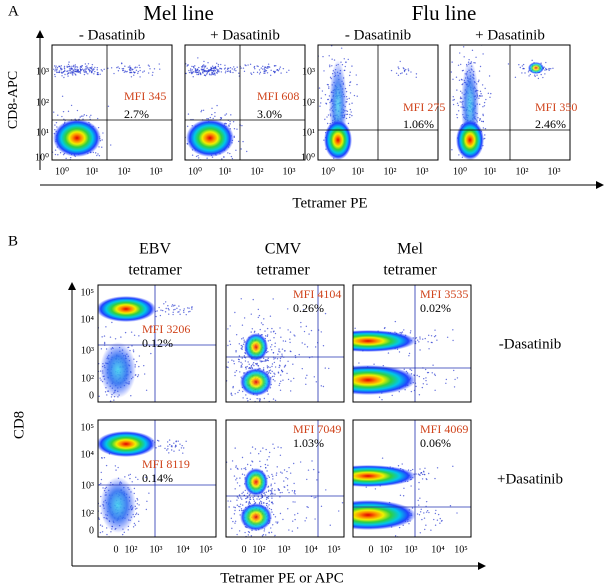 Image resolution: width=607 pixels, height=588 pixels. Describe the element at coordinates (91, 395) in the screenshot. I see `y-tick-label: 0` at that location.